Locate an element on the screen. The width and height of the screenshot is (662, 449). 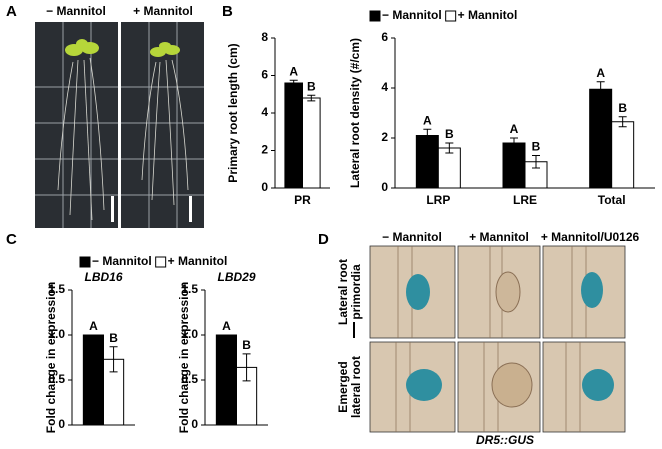
x-tick-label: PR is located at coordinates (302, 200).